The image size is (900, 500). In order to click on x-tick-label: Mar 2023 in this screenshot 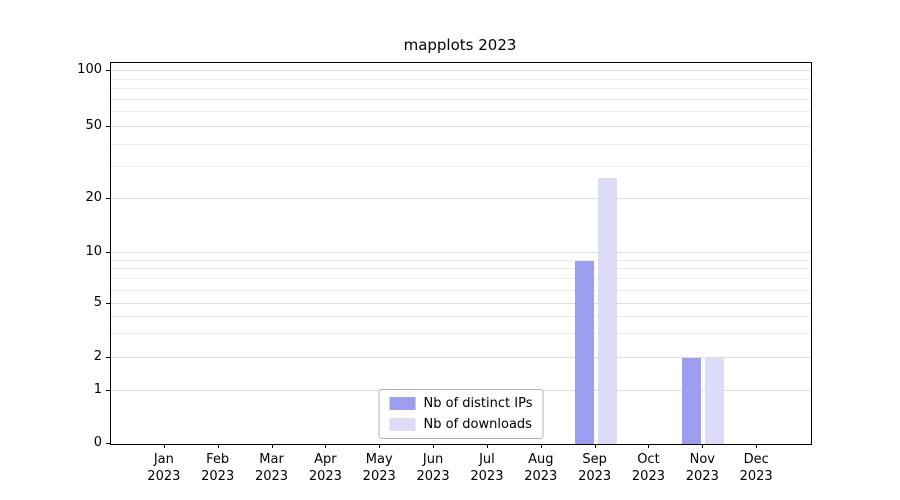, I will do `click(271, 468)`.